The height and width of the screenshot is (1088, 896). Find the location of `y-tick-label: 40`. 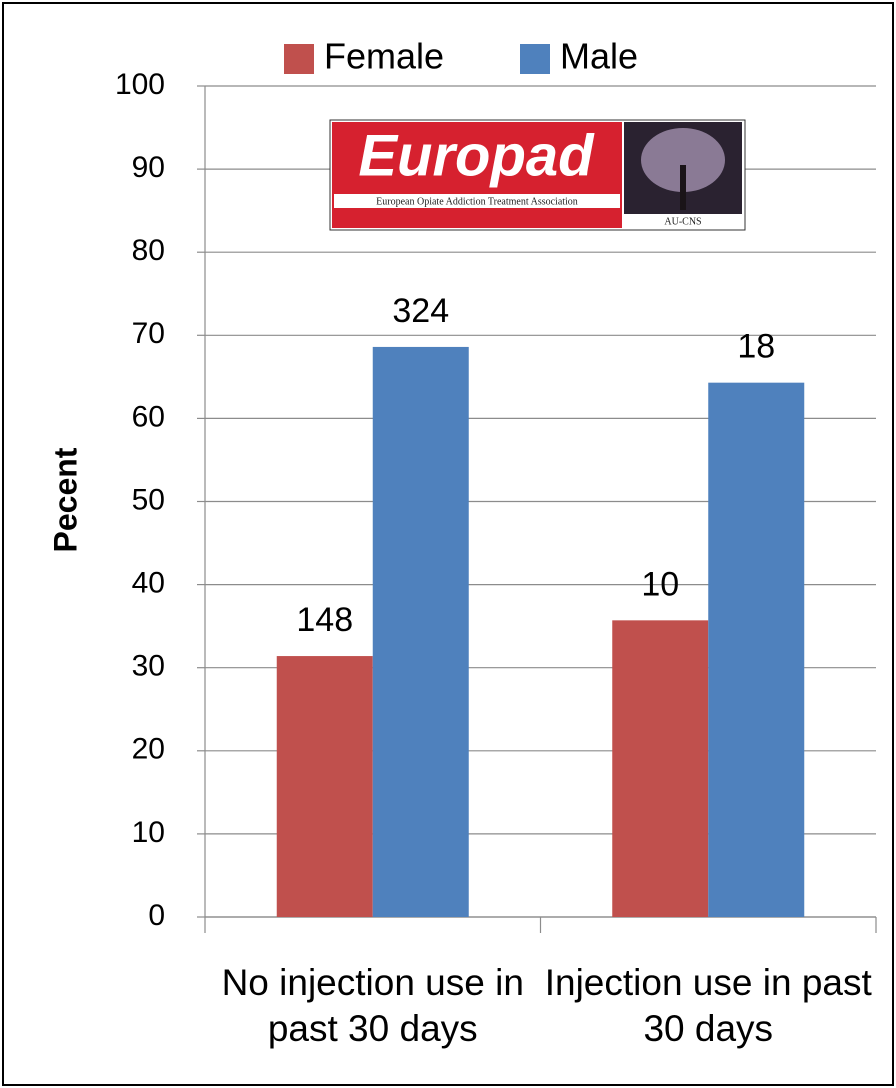

y-tick-label: 40 is located at coordinates (148, 583).